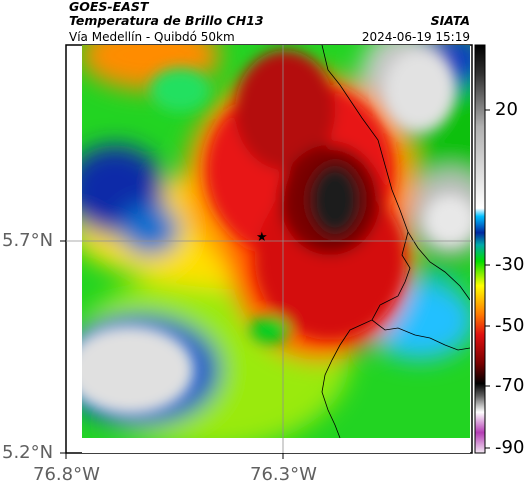 This screenshot has width=526, height=491. I want to click on satellite-source: GOES-EAST, so click(109, 7).